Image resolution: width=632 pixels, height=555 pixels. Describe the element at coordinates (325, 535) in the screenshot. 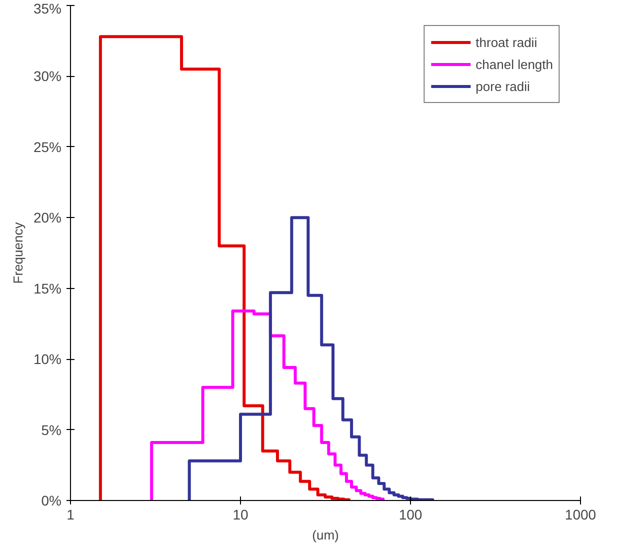

I see `x-axis-title: (um)` at that location.